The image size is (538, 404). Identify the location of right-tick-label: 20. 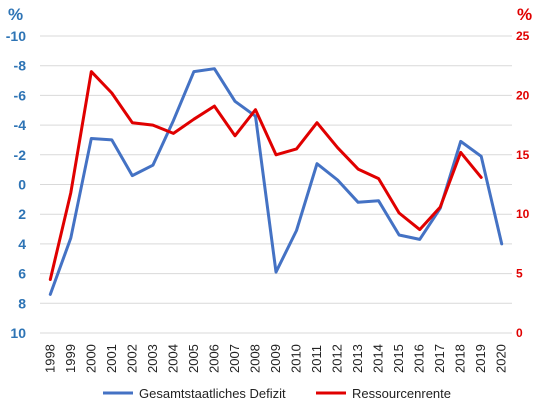
(523, 95).